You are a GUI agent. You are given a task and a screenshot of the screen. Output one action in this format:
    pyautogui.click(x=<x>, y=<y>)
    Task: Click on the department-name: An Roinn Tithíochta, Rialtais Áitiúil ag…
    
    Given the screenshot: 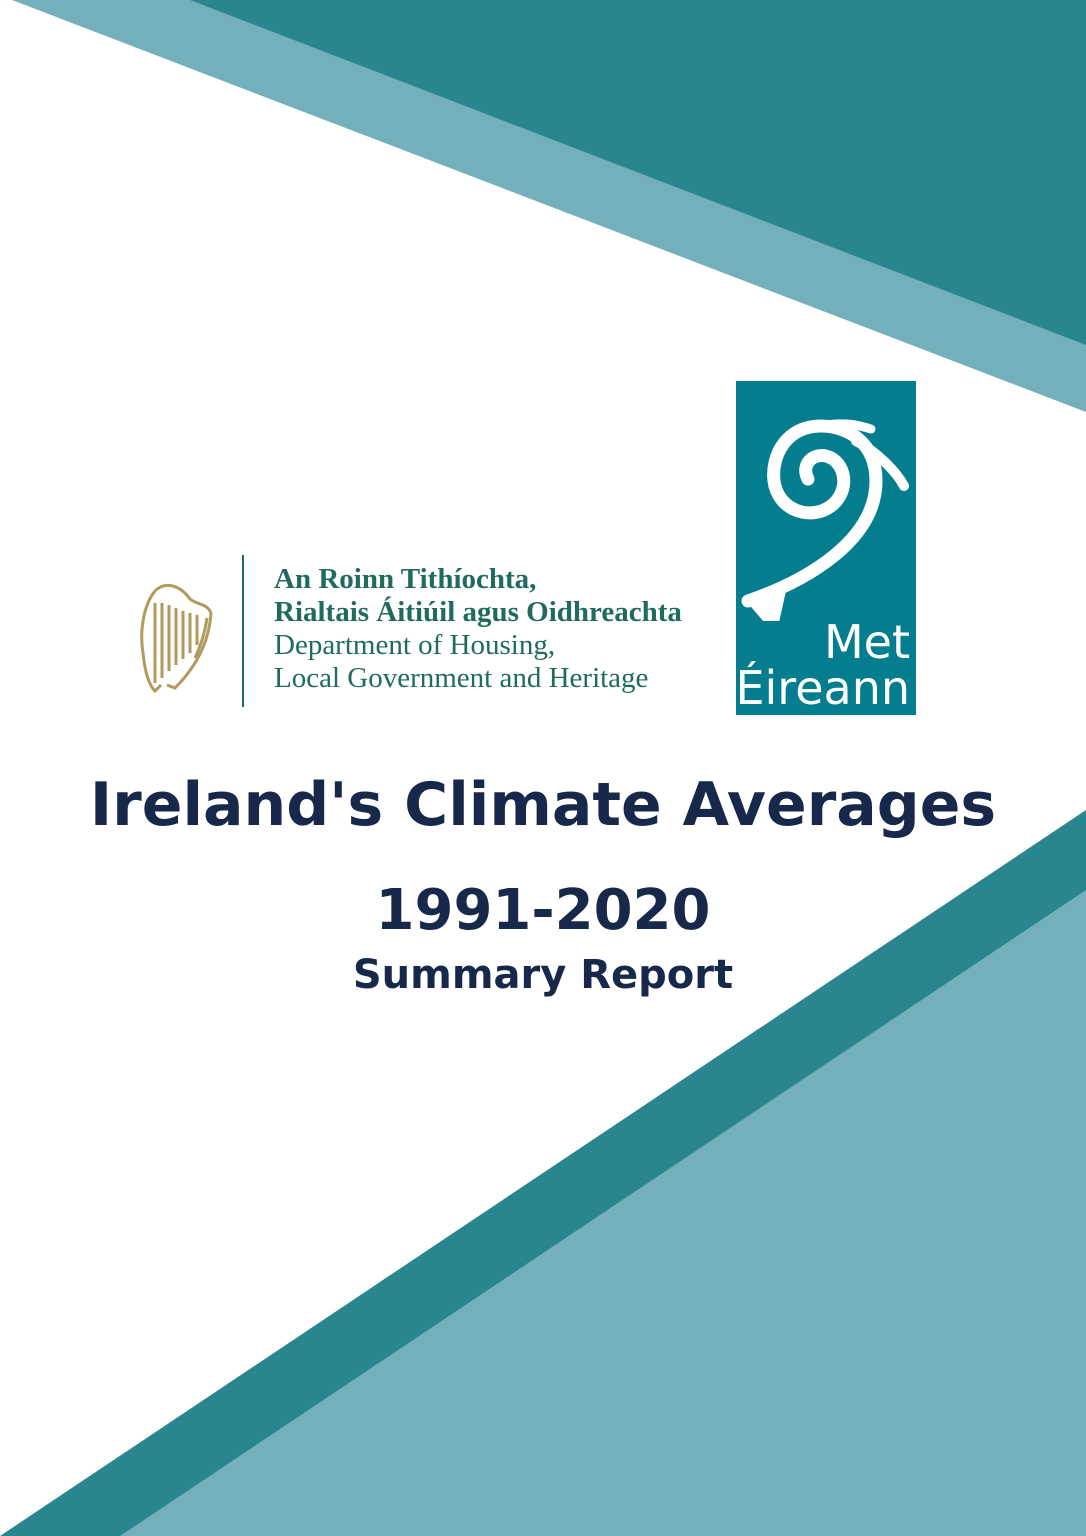 What is the action you would take?
    pyautogui.click(x=478, y=629)
    